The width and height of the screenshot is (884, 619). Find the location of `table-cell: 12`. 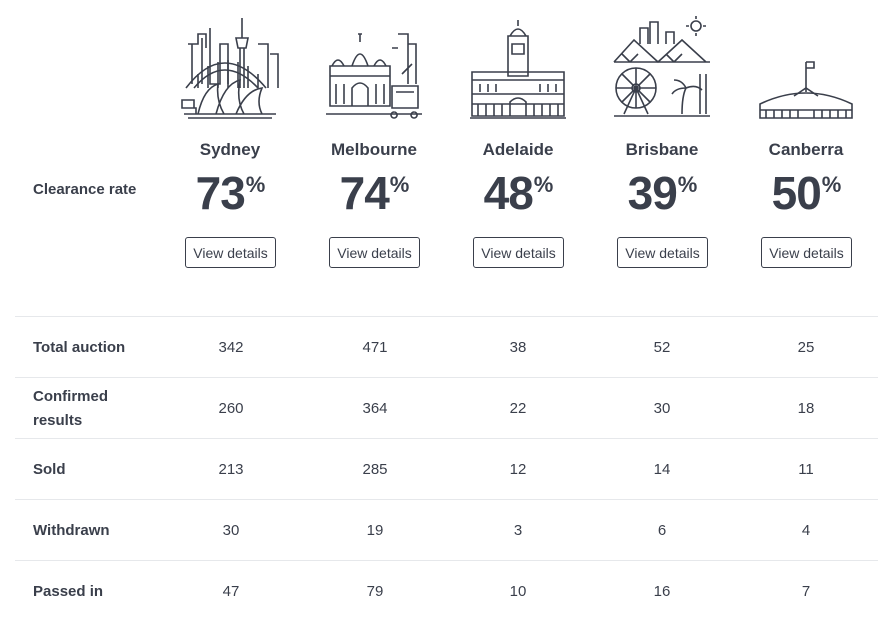

table-cell: 12 is located at coordinates (518, 469).